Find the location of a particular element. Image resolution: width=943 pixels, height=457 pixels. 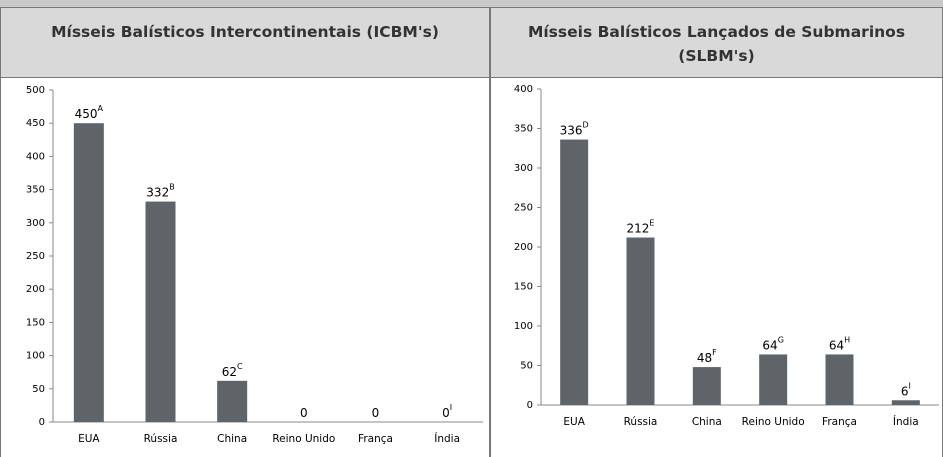

note: G is located at coordinates (781, 339).